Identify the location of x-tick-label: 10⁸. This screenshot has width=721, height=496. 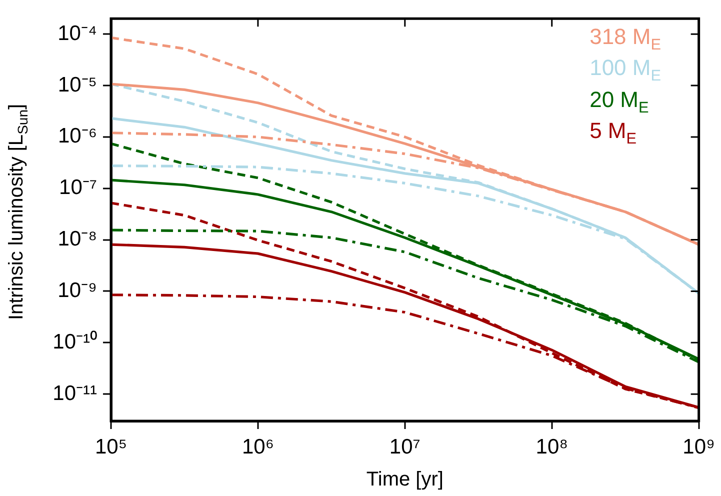
(552, 446).